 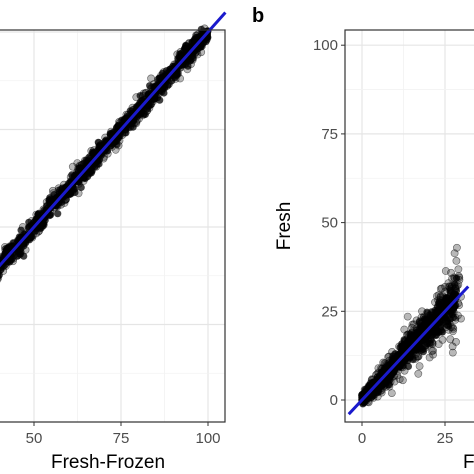 What do you see at coordinates (362, 438) in the screenshot?
I see `x-tick-label: 0` at bounding box center [362, 438].